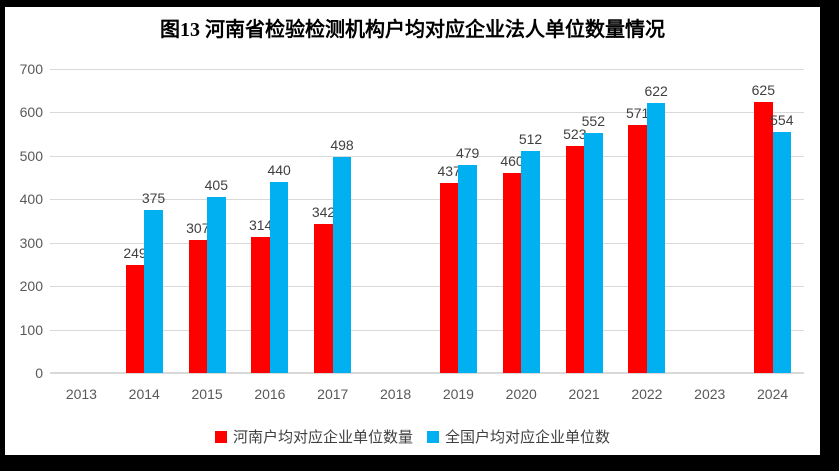  What do you see at coordinates (279, 277) in the screenshot?
I see `bar-national-2016` at bounding box center [279, 277].